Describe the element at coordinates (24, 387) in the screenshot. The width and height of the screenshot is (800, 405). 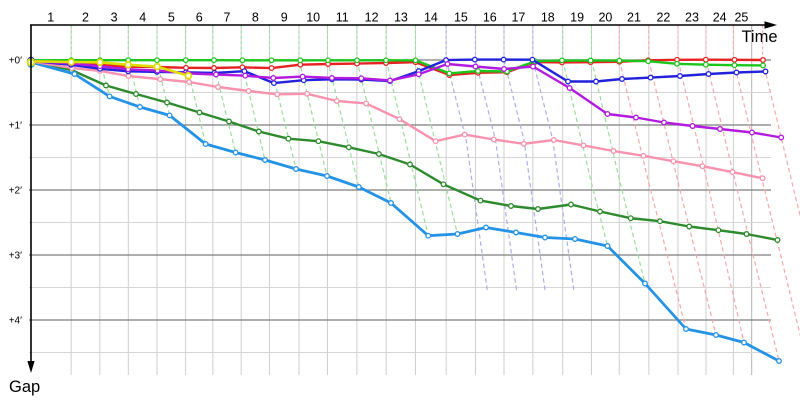
I see `svg-text: Gap` at that location.